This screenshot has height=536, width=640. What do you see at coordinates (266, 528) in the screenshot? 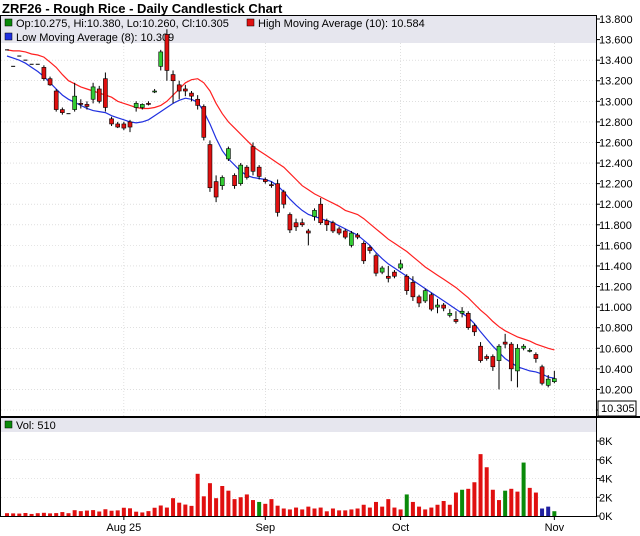
I see `date-label: Sep` at bounding box center [266, 528].